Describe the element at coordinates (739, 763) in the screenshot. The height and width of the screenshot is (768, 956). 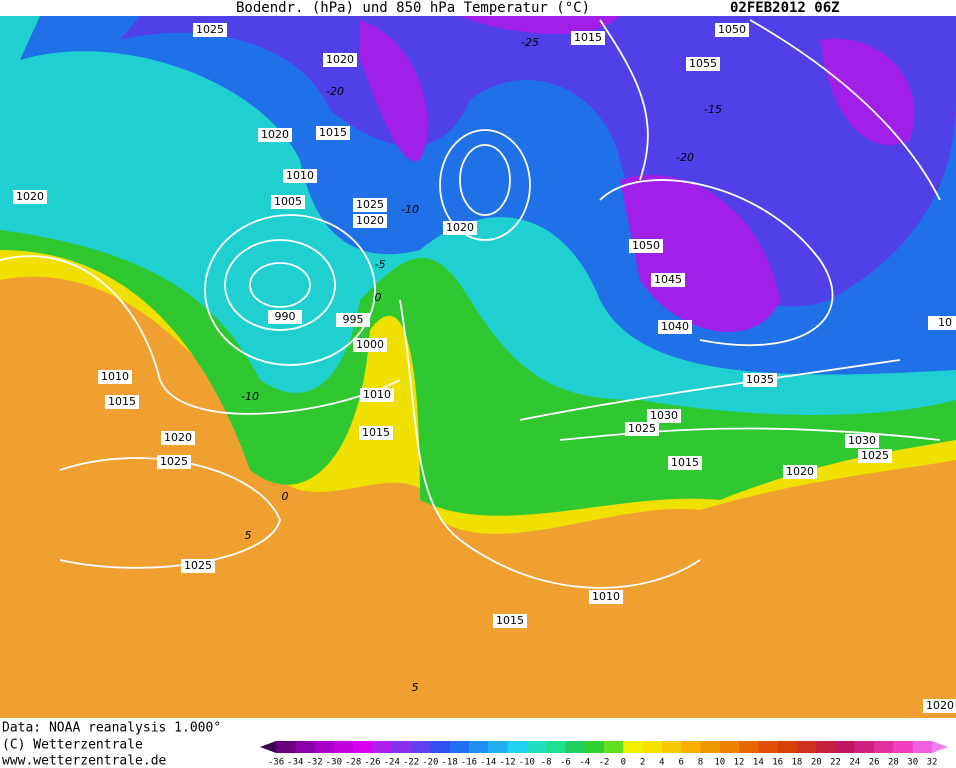
I see `colorbar-label: 12` at that location.